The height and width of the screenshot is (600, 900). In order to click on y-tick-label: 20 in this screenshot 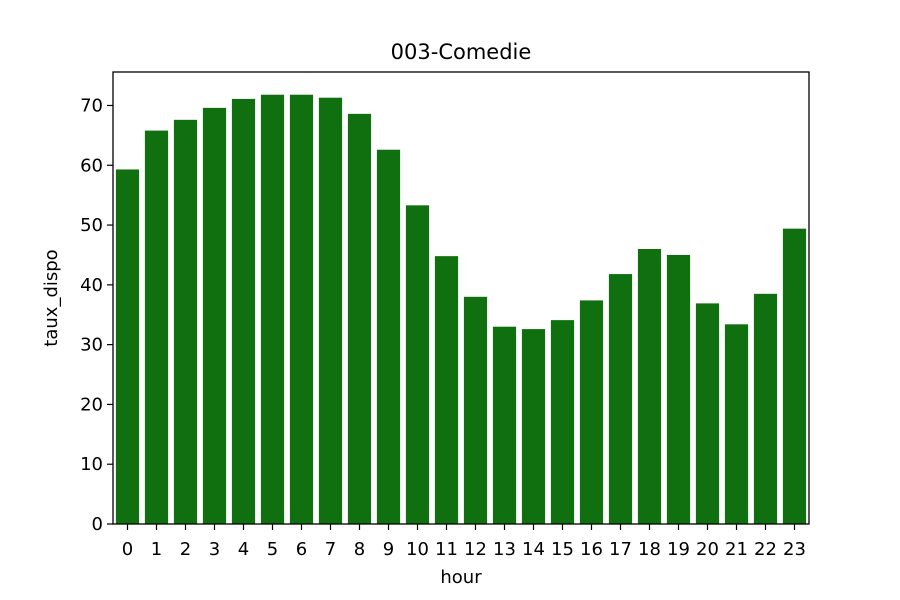, I will do `click(91, 404)`.